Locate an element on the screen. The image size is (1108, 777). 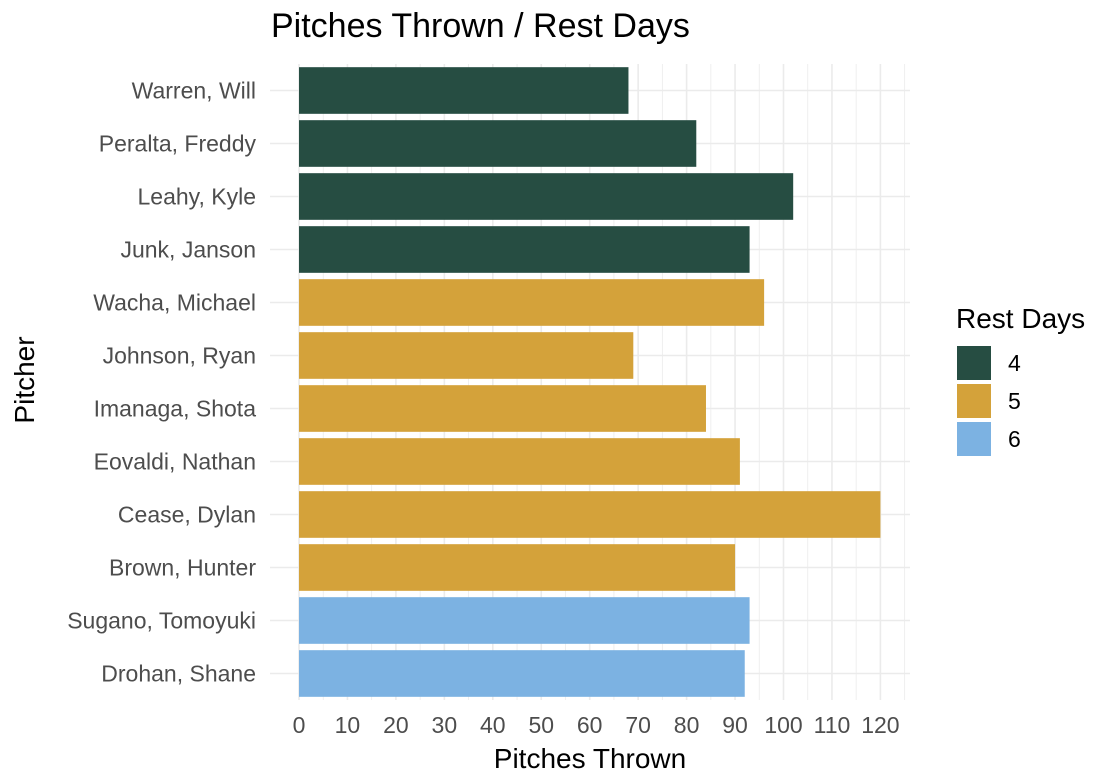
y-tick-label: Leahy, Kyle is located at coordinates (197, 197).